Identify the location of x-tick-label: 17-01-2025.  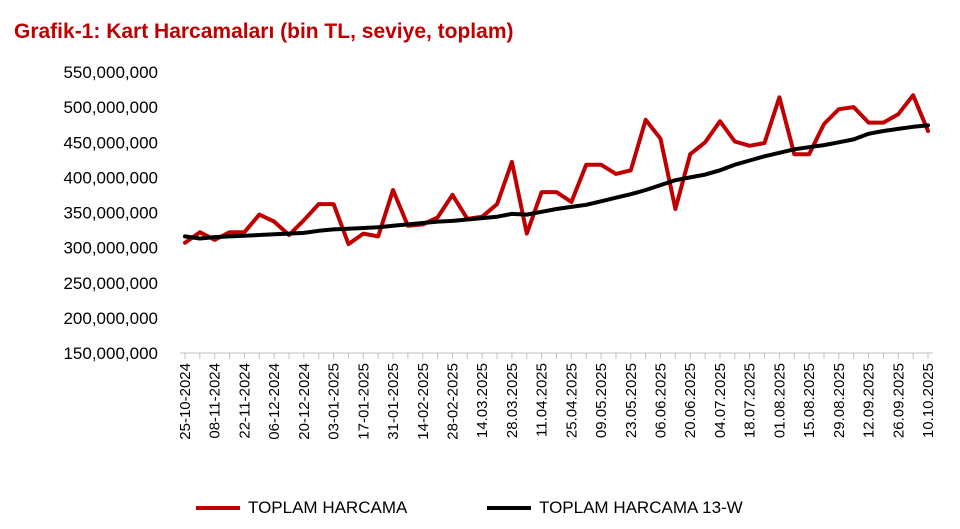
(363, 401).